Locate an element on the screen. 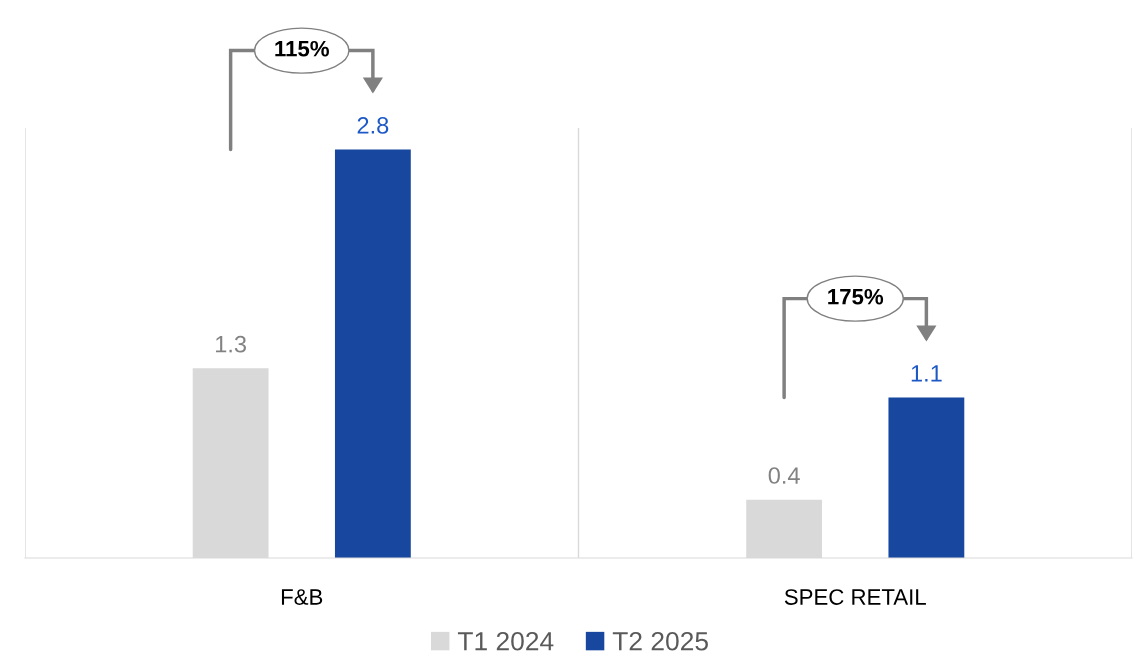 The height and width of the screenshot is (669, 1140). legend-label: T1 2024 is located at coordinates (505, 641).